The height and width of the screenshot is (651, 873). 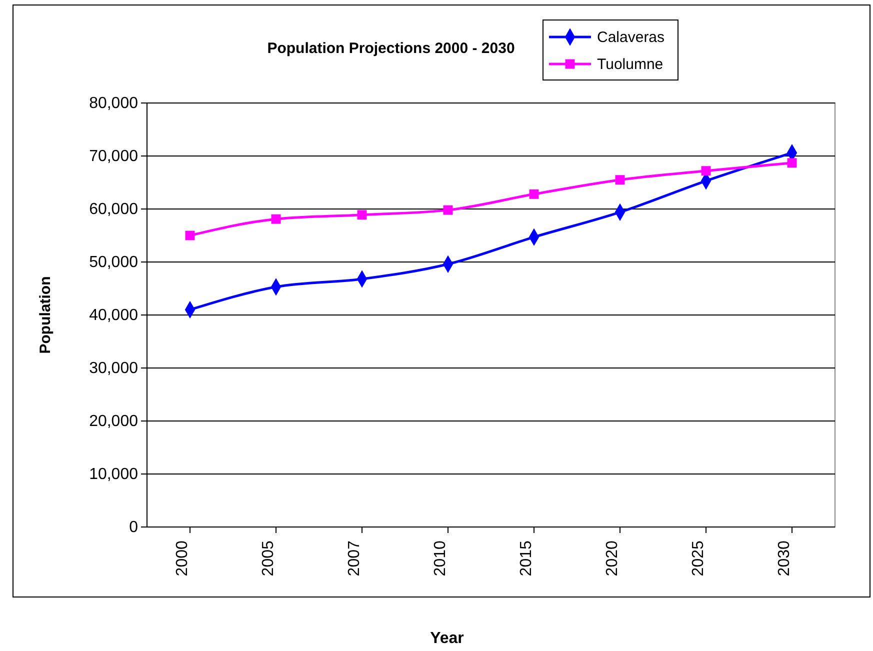 What do you see at coordinates (391, 48) in the screenshot?
I see `chart-title: Population Projections 2000 - 2030` at bounding box center [391, 48].